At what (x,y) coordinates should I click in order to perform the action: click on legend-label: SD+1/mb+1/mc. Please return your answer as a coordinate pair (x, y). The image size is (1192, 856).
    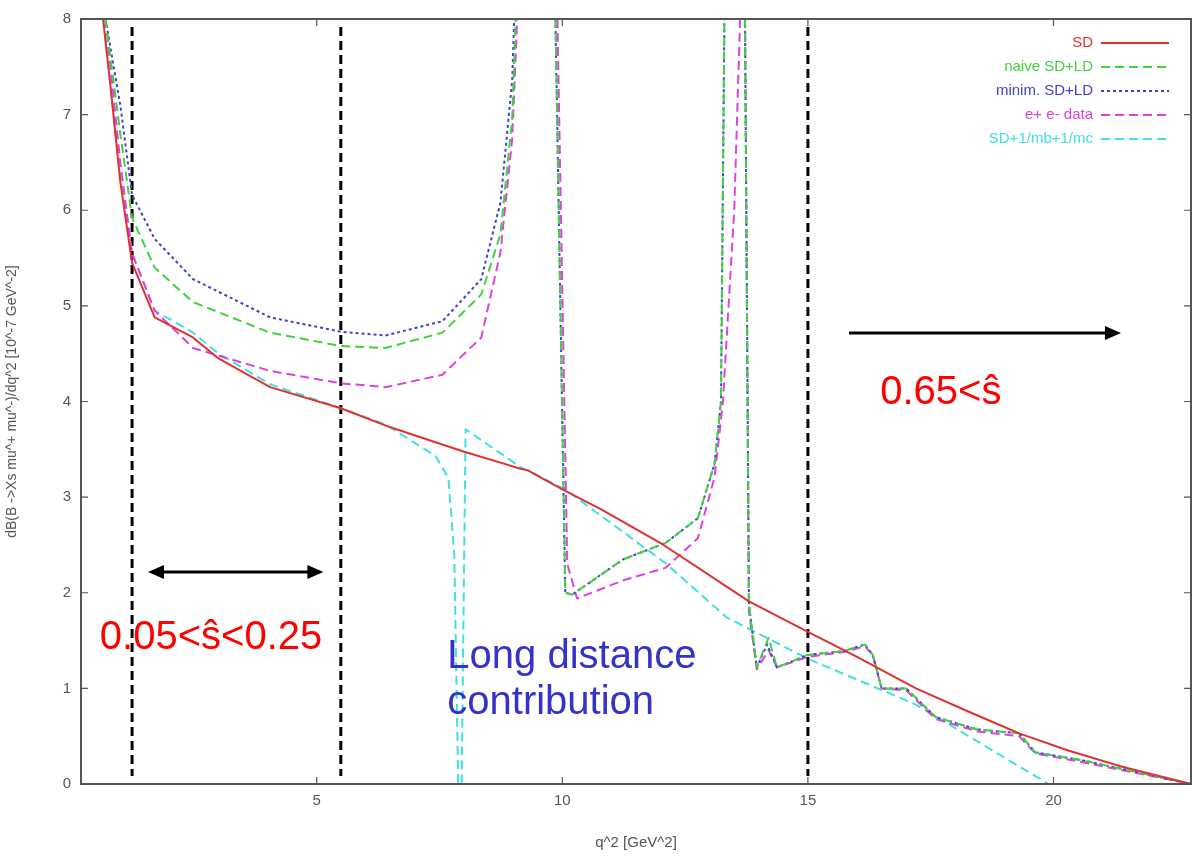
    Looking at the image, I should click on (1041, 138).